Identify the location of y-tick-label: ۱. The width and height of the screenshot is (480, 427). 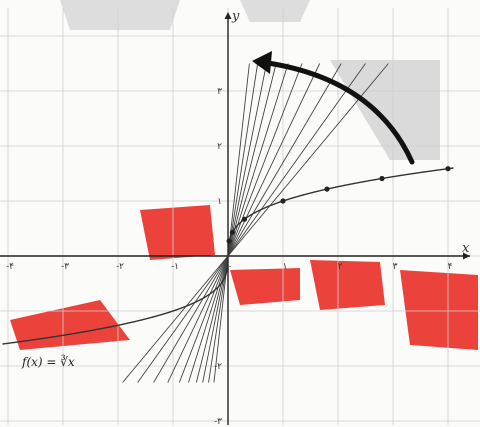
(219, 202).